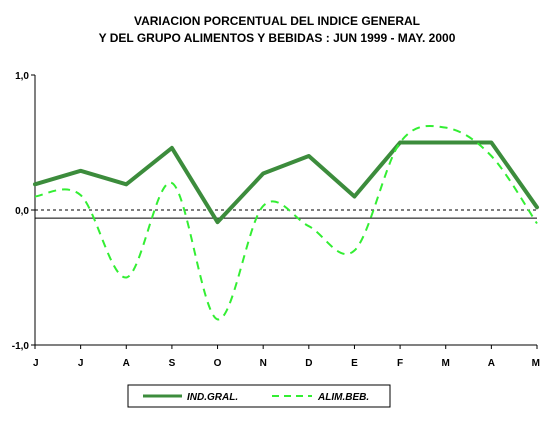  What do you see at coordinates (308, 363) in the screenshot?
I see `x-tick-label: D` at bounding box center [308, 363].